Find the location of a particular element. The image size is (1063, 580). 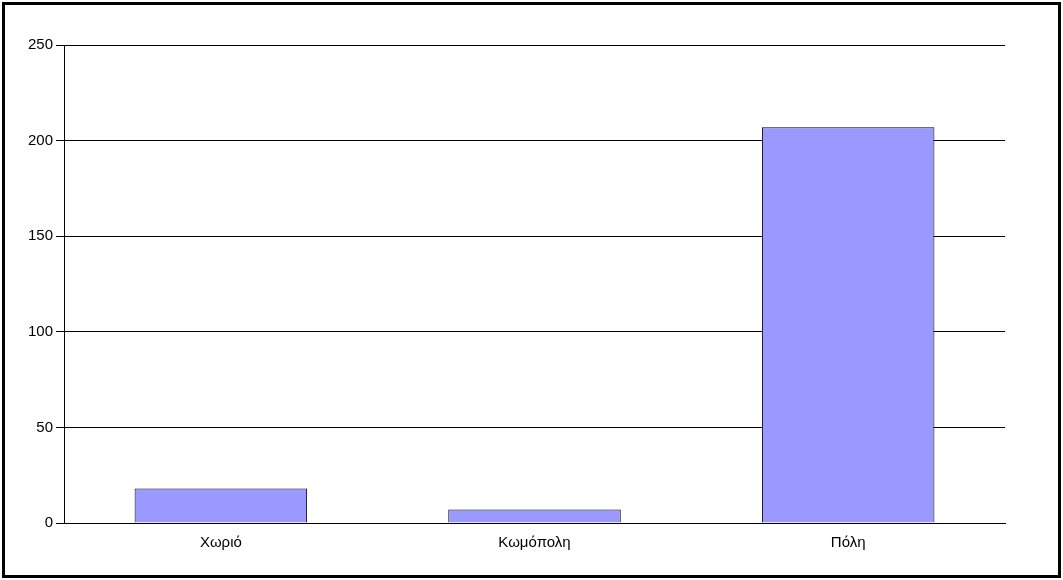

y-tick-label: 150 is located at coordinates (41, 235).